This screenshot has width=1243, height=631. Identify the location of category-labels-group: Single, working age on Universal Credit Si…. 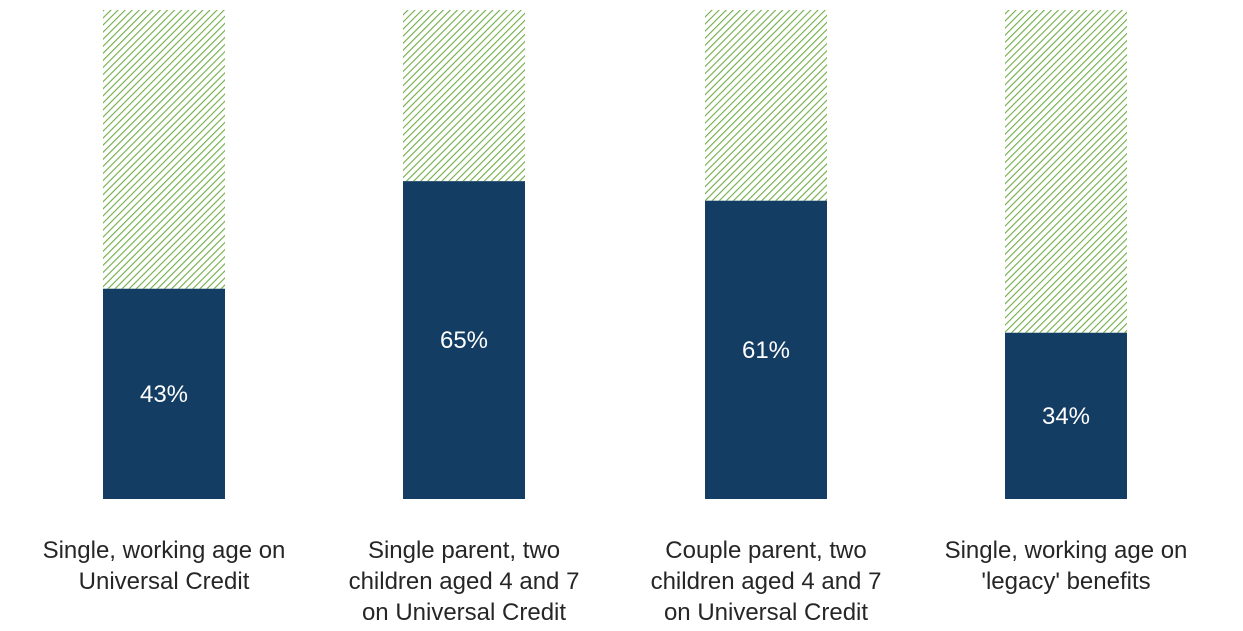
(615, 581).